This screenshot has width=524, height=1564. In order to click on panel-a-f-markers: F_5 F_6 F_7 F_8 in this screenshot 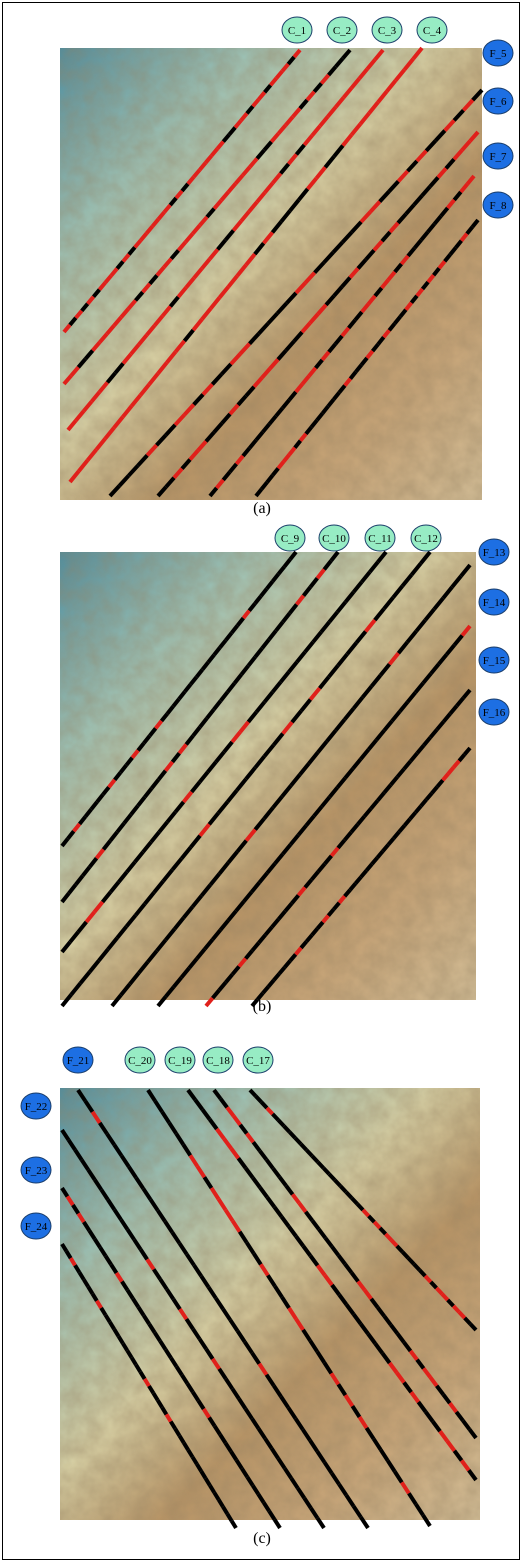, I will do `click(498, 129)`.